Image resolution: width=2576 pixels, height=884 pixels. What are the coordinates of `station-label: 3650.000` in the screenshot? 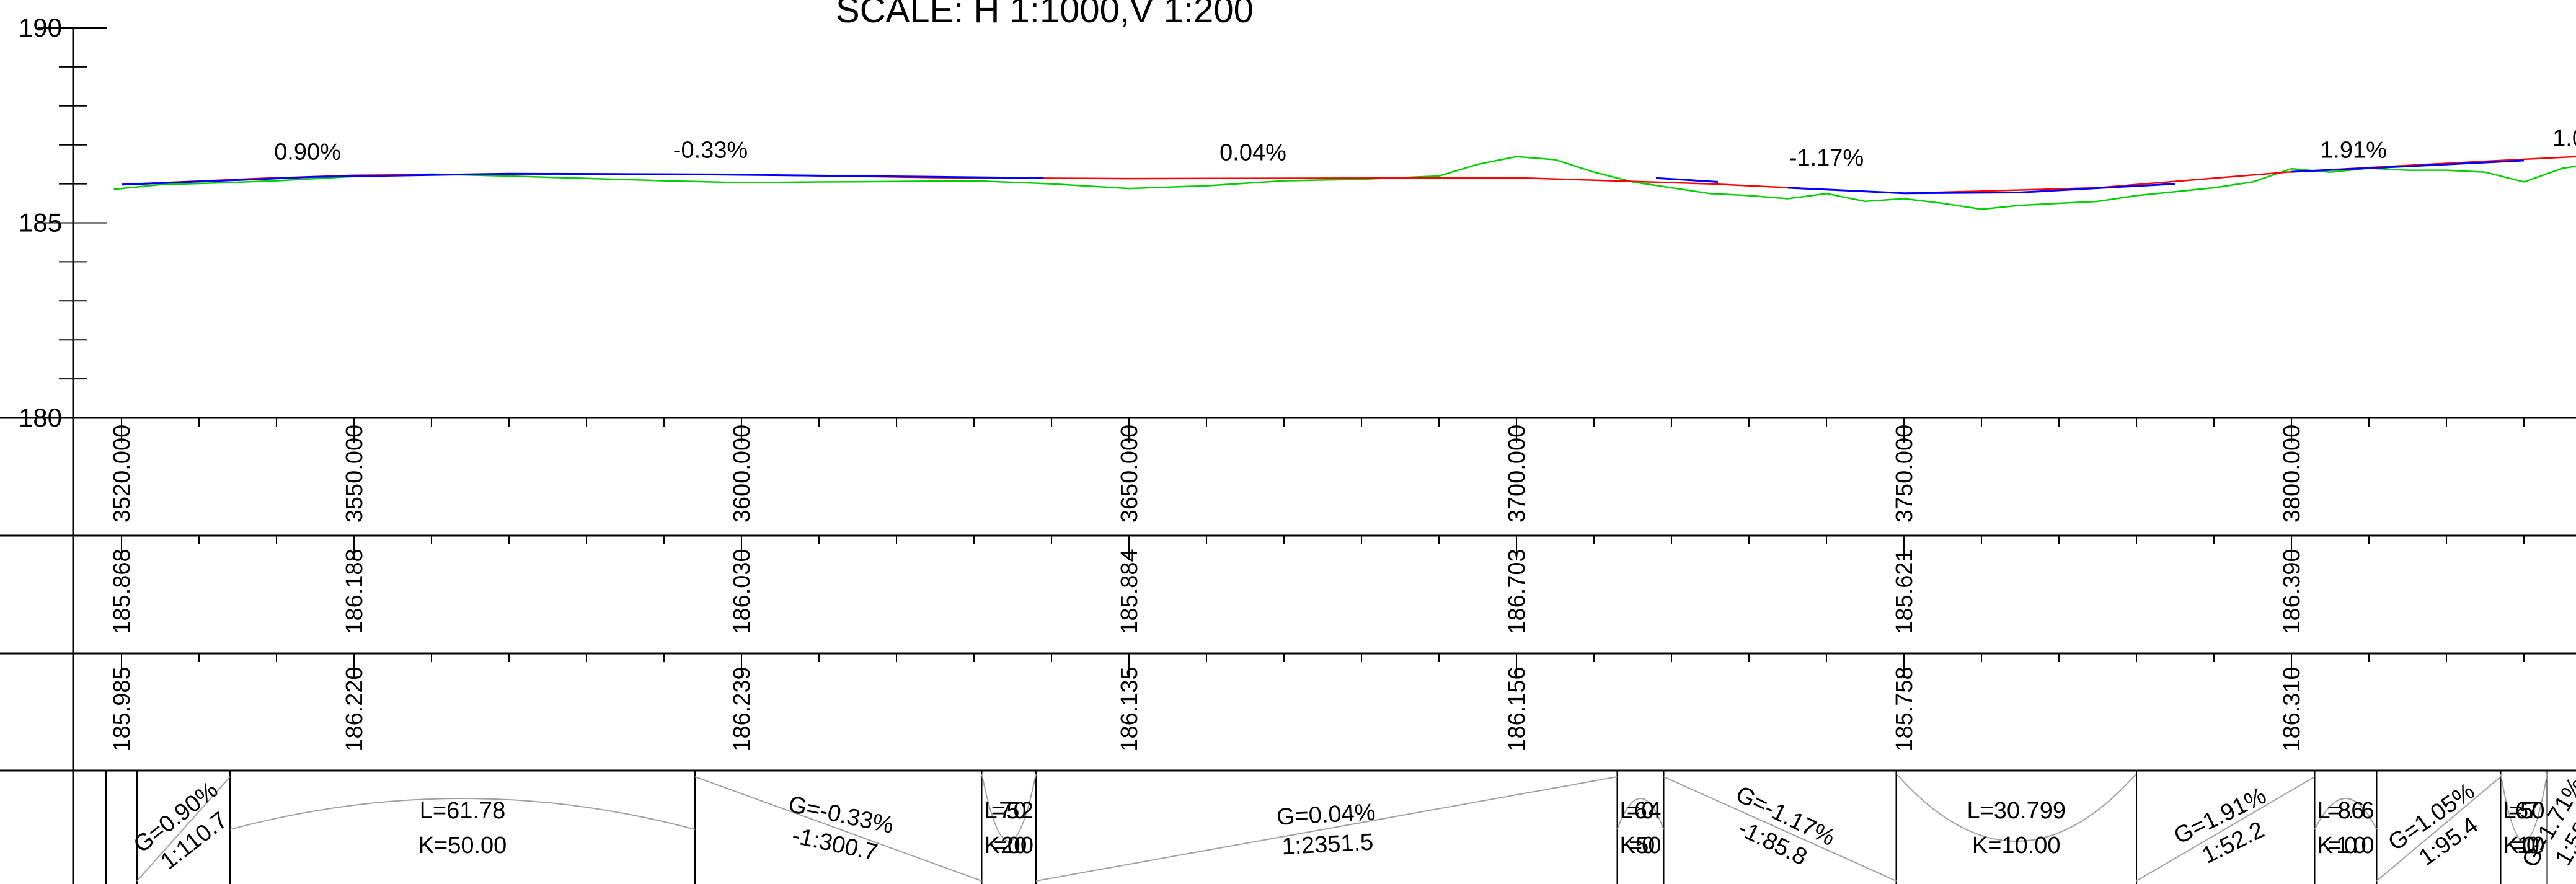 It's located at (1130, 474).